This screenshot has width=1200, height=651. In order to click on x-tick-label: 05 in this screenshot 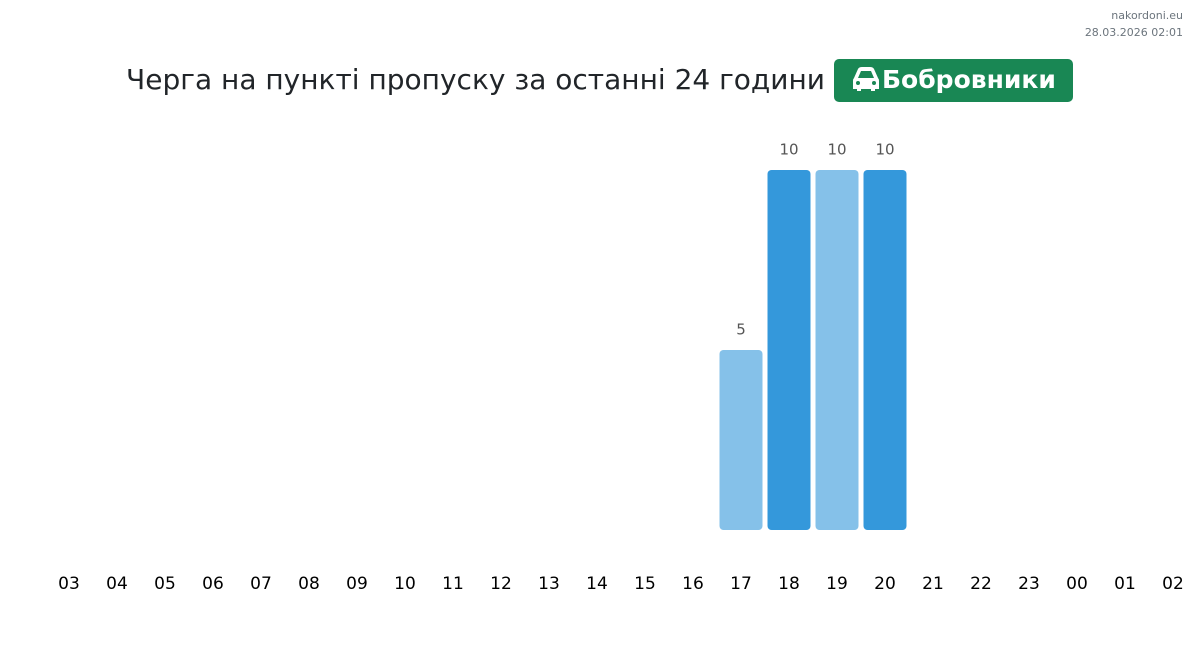, I will do `click(165, 584)`.